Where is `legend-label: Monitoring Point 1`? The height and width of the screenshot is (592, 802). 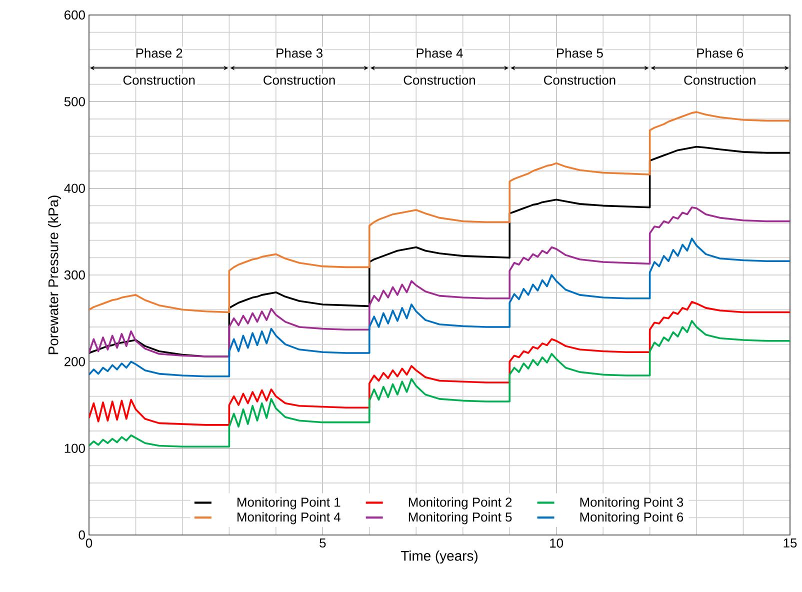
legend-label: Monitoring Point 1 is located at coordinates (289, 503).